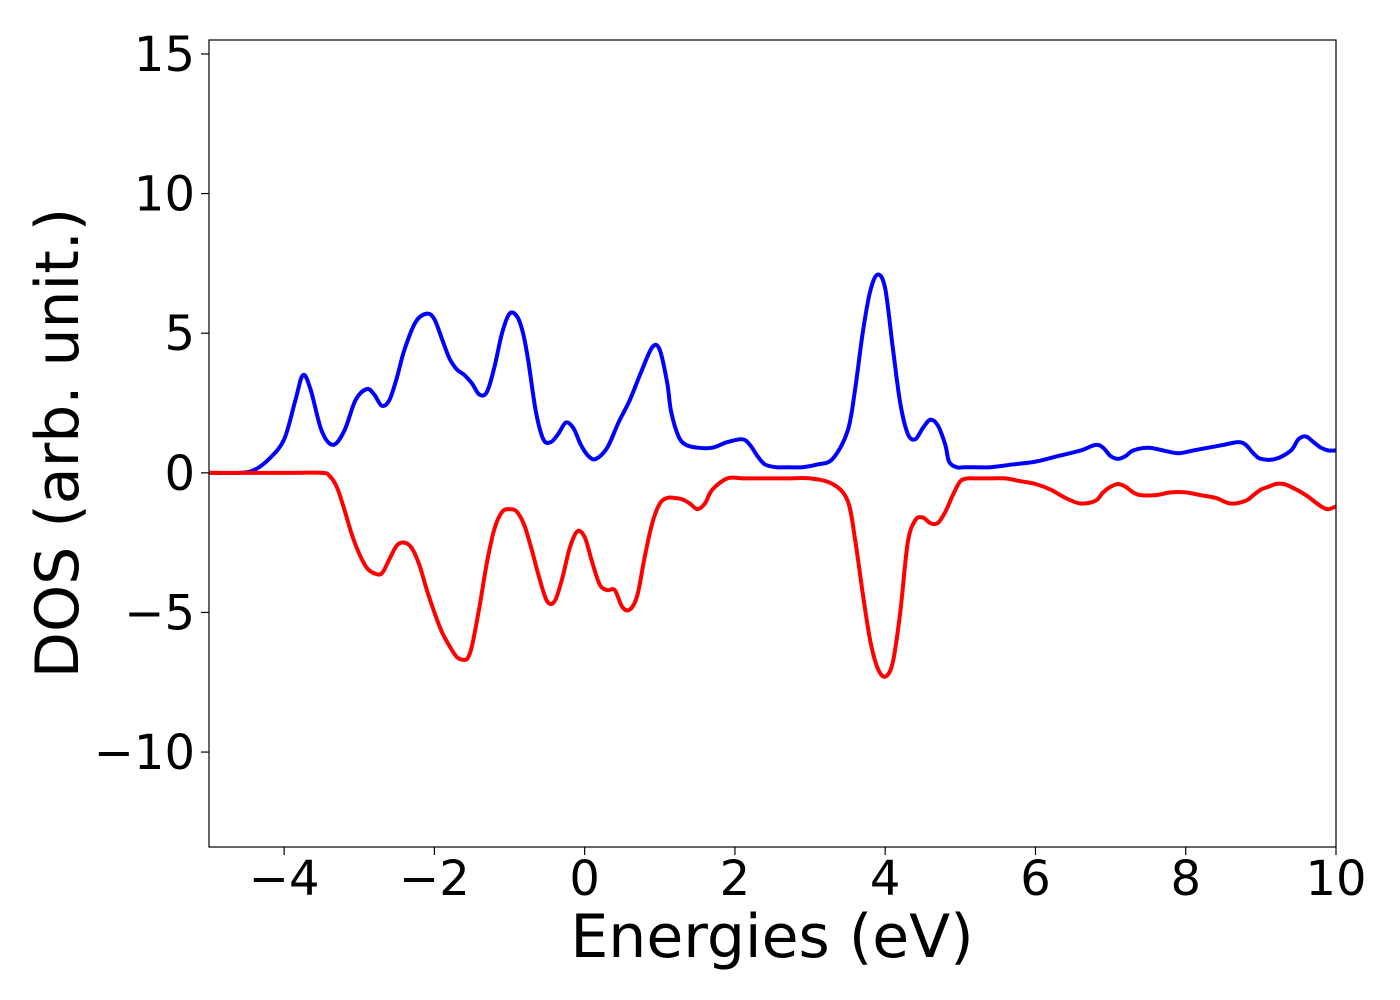  What do you see at coordinates (284, 879) in the screenshot?
I see `x-tick-label: −4` at bounding box center [284, 879].